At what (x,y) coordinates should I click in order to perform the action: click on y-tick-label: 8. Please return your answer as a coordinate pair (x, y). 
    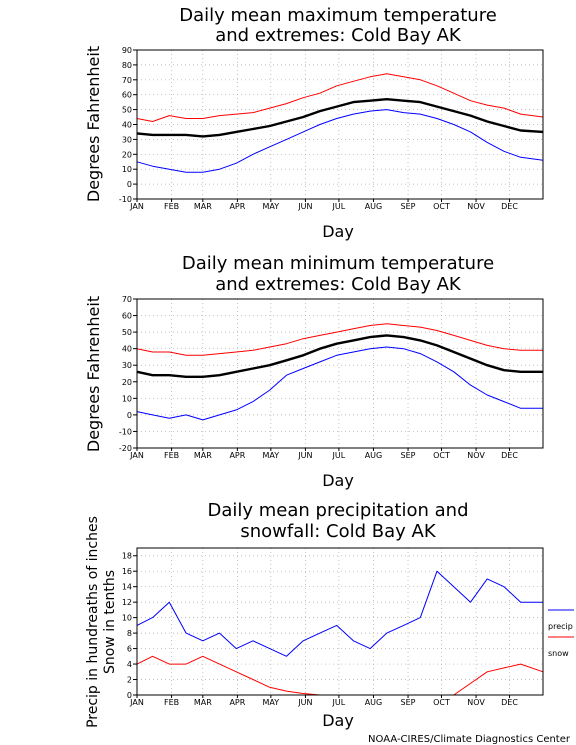
    Looking at the image, I should click on (129, 633).